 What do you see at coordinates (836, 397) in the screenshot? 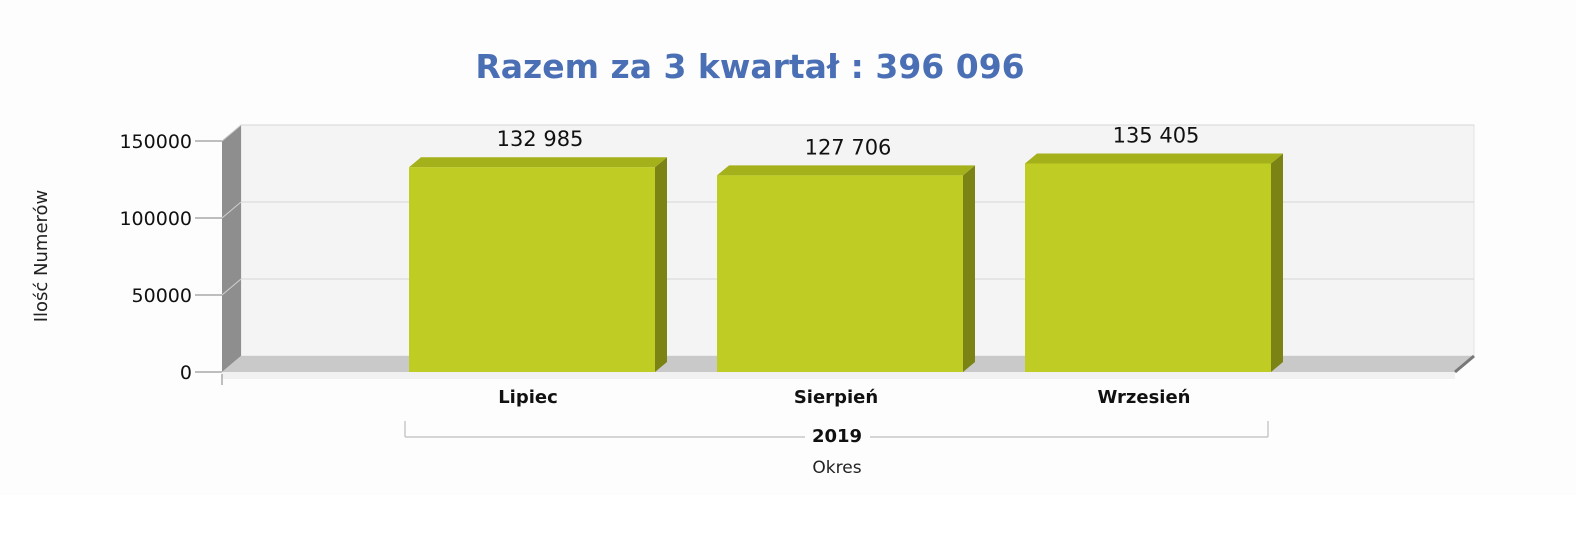
I see `x-tick-label: Sierpień` at bounding box center [836, 397].